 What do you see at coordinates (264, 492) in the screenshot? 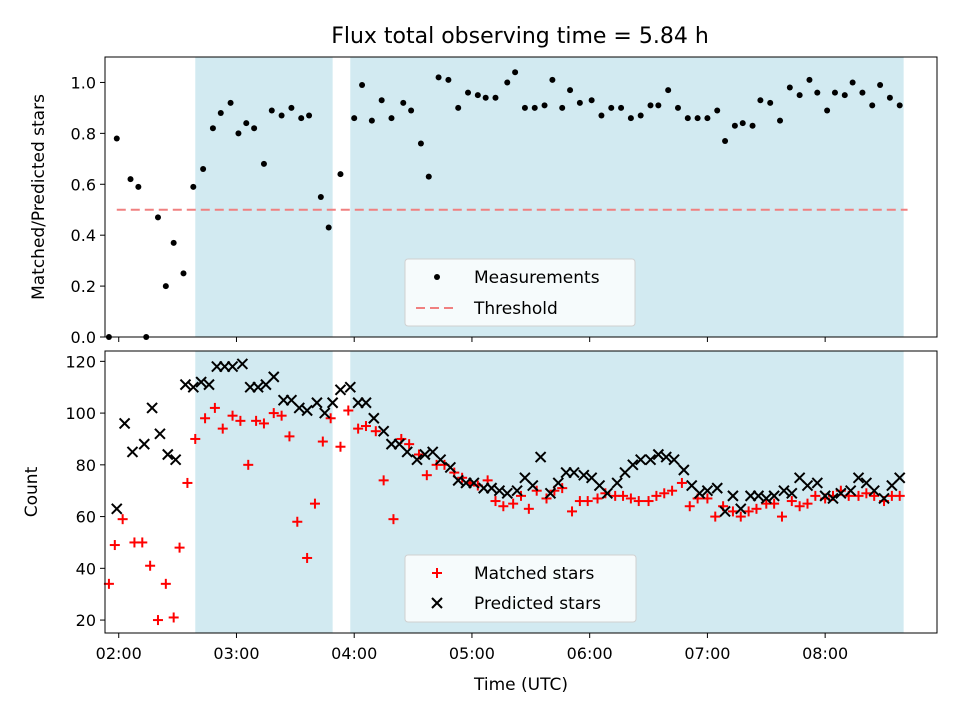
I see `observing-band` at bounding box center [264, 492].